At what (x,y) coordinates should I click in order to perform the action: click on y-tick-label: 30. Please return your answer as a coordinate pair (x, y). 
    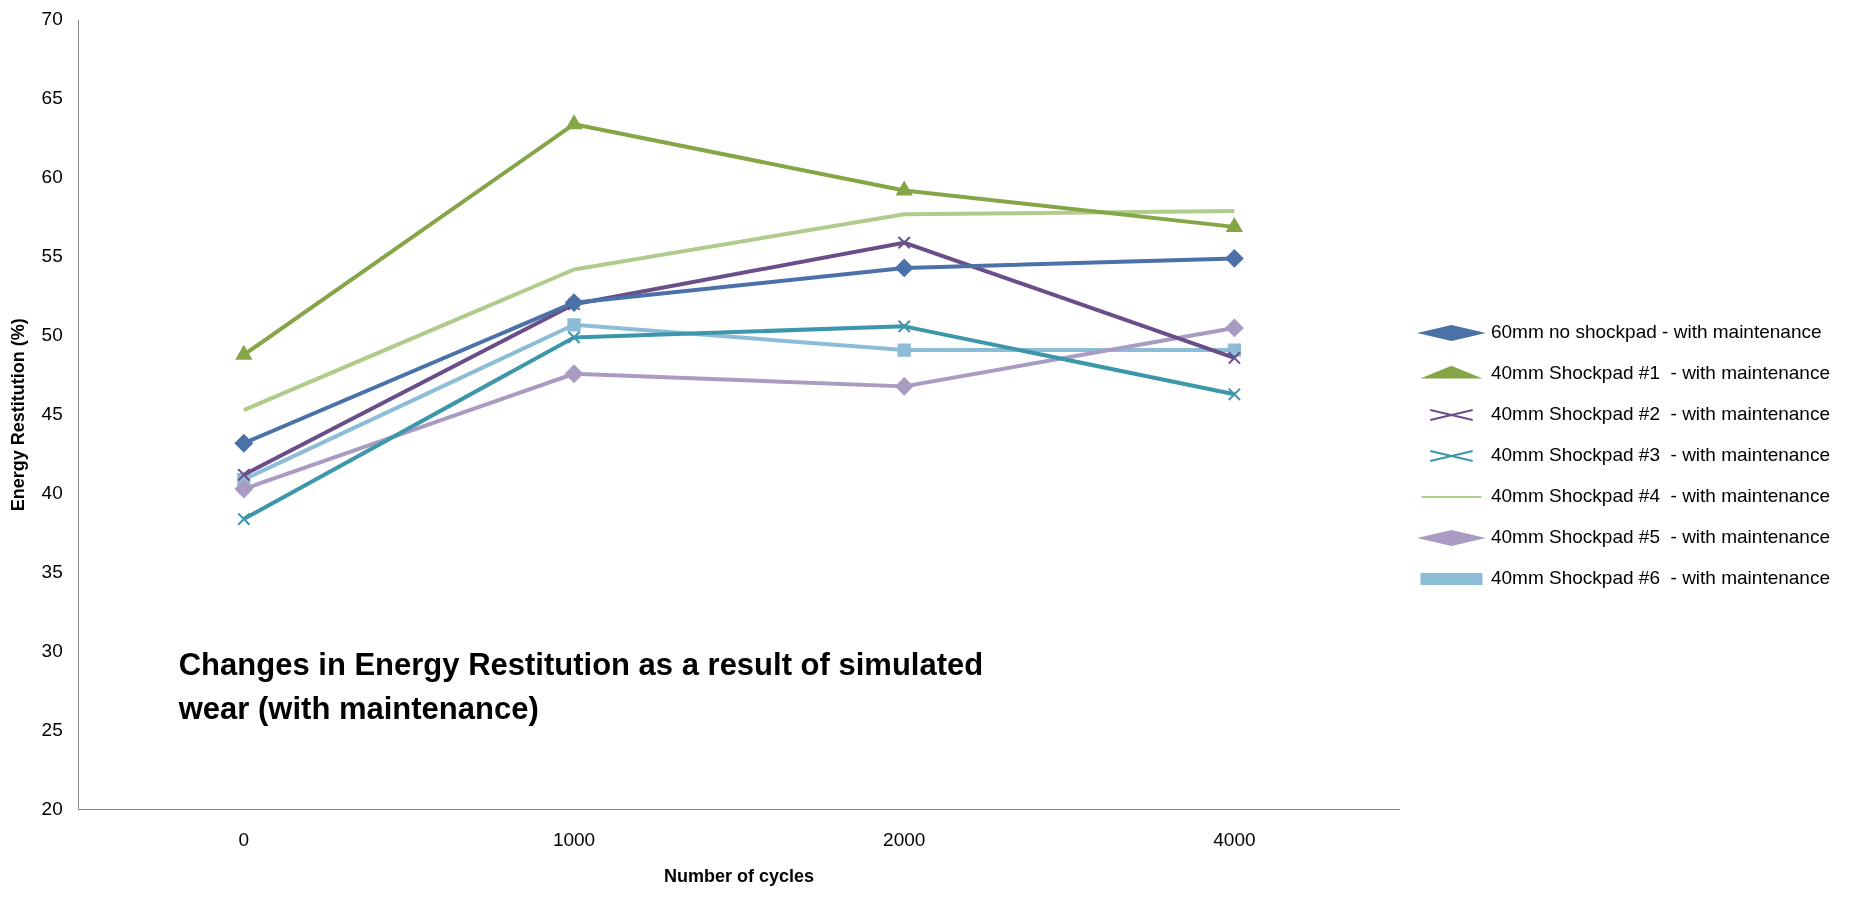
    Looking at the image, I should click on (52, 650).